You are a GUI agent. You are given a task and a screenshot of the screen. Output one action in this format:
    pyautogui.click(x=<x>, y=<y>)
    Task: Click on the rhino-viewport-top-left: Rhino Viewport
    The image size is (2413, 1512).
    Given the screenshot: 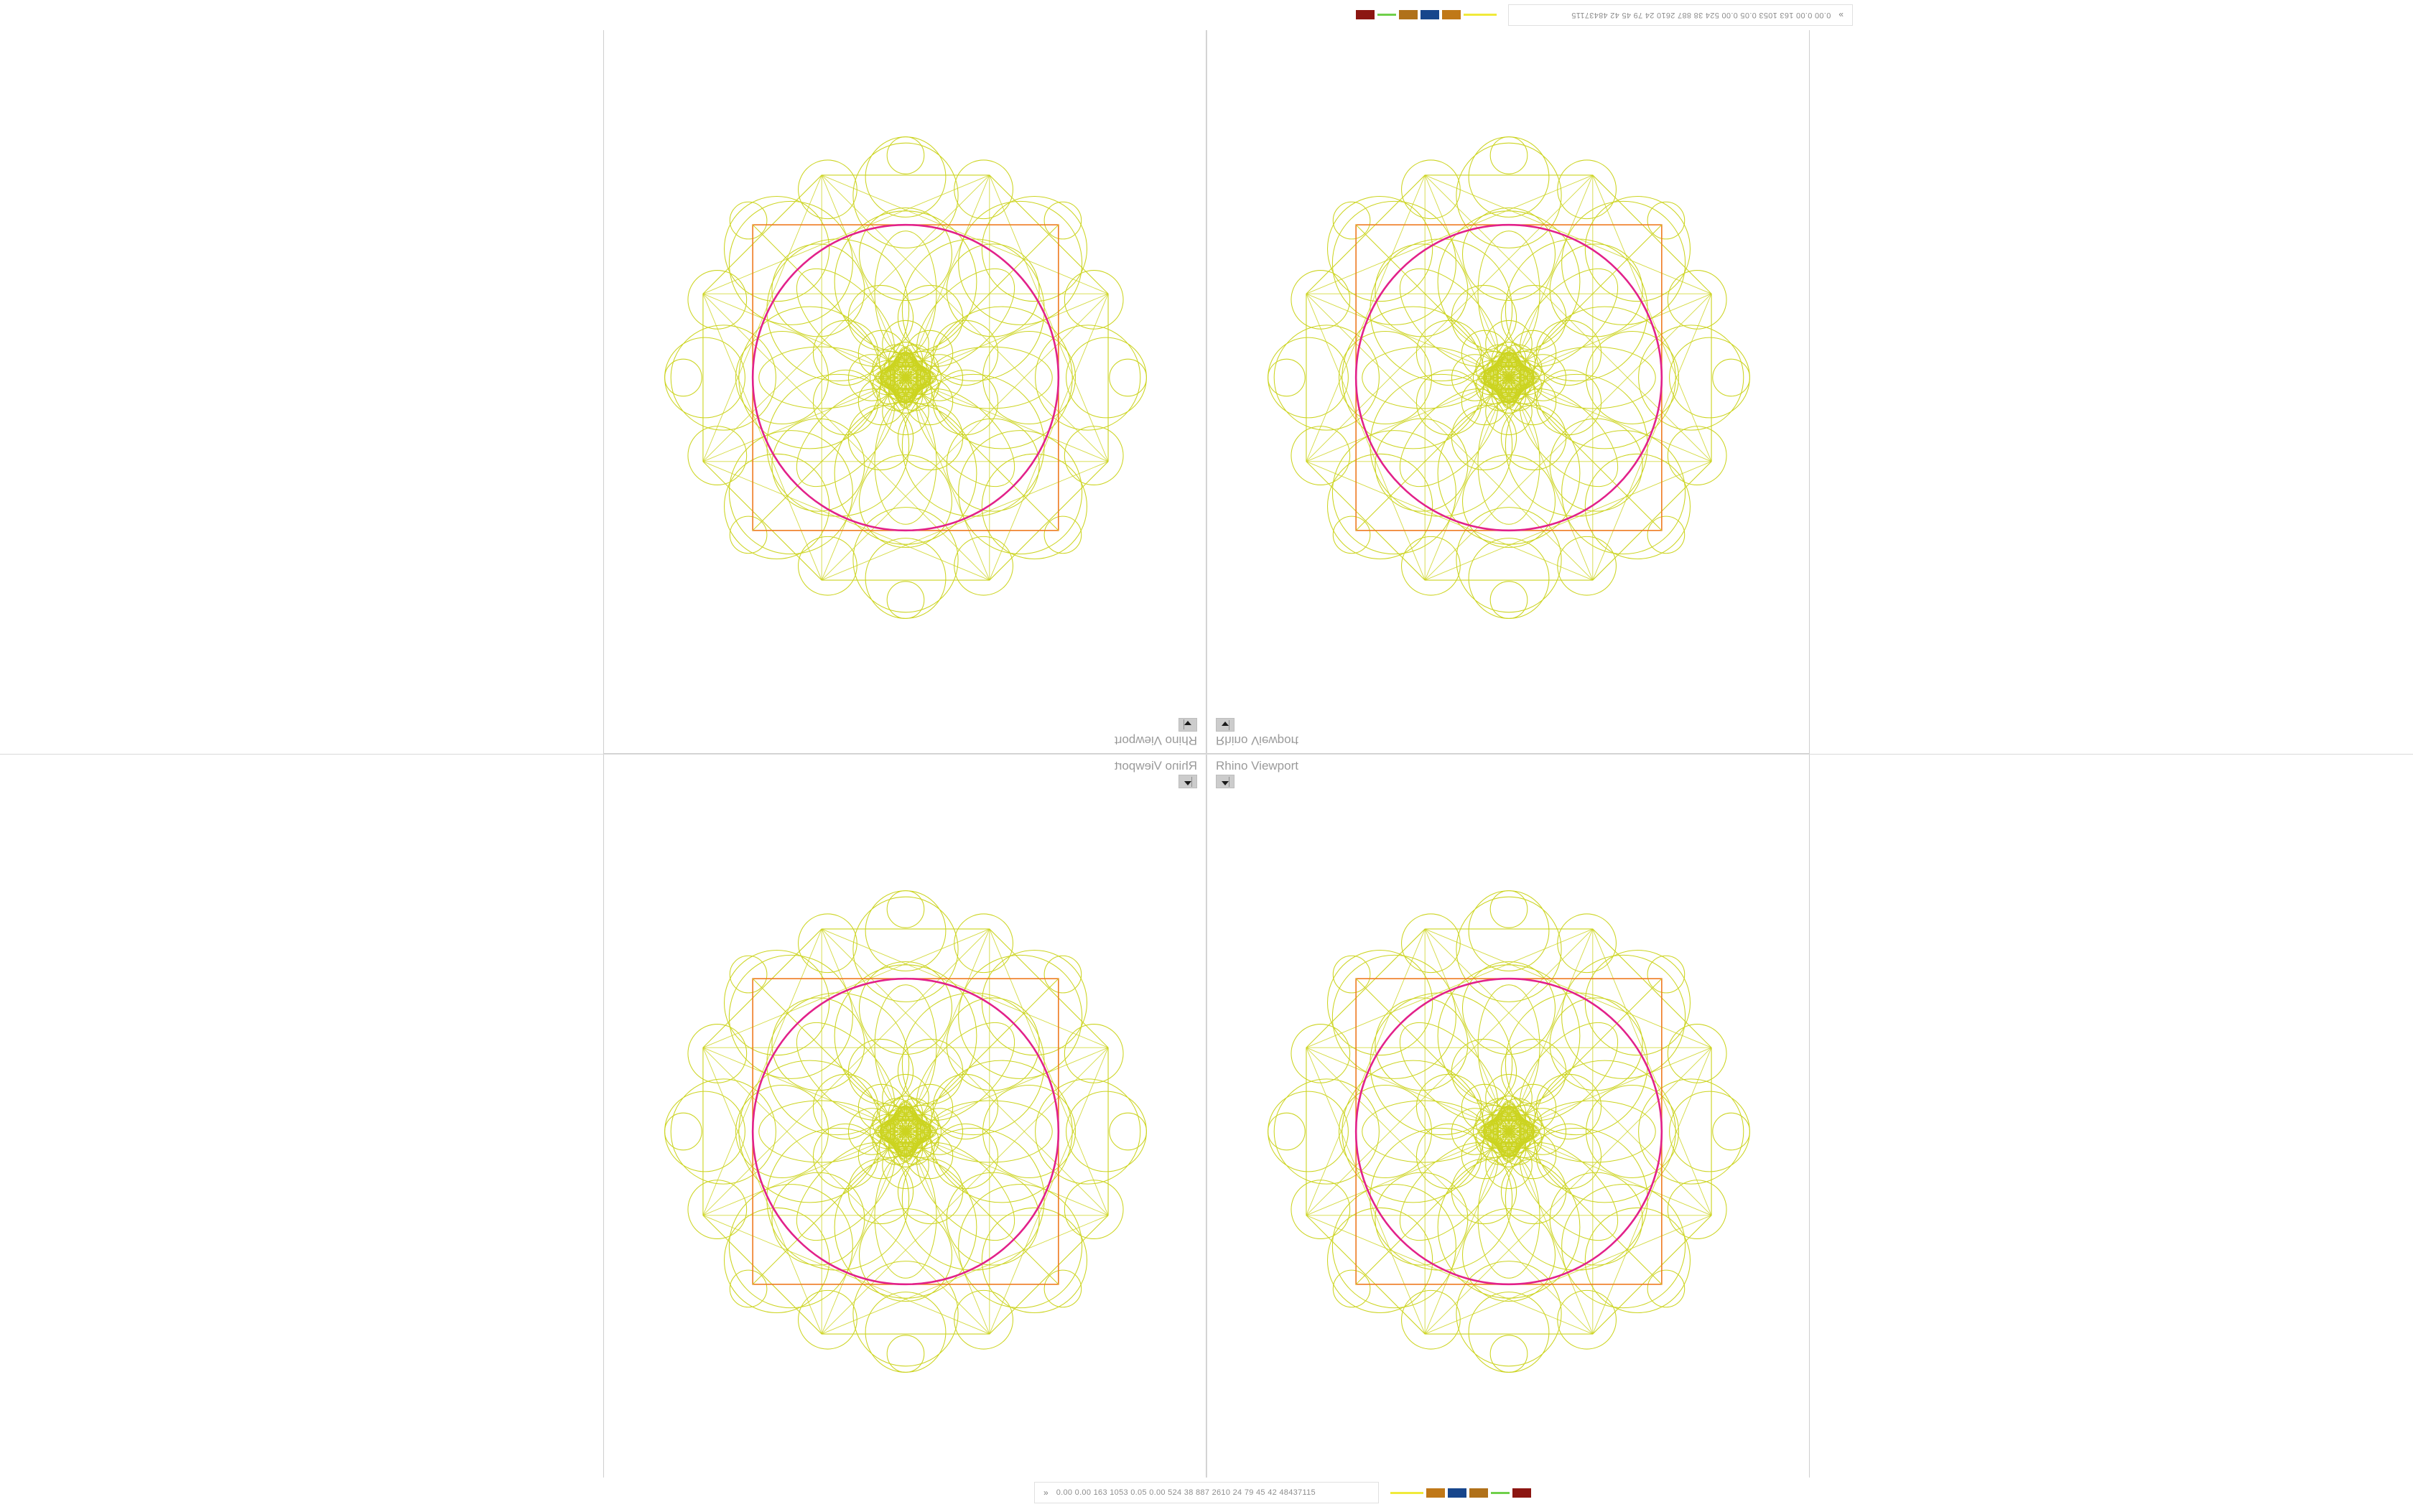 What is the action you would take?
    pyautogui.click(x=904, y=377)
    